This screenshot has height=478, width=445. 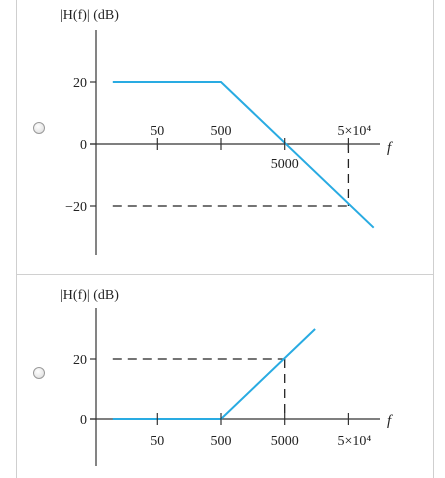 I want to click on option-2-ticks: 20 0 50 500 5000 5×10⁴, so click(x=222, y=401).